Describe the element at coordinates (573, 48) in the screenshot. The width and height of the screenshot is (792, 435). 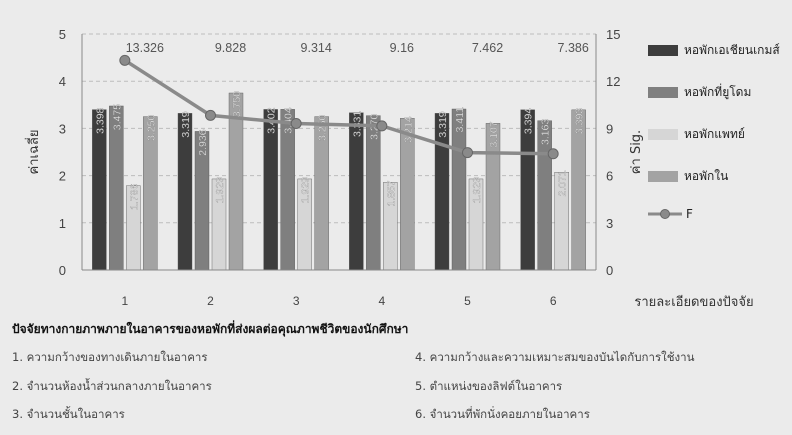
I see `f-value-label: 7.386` at that location.